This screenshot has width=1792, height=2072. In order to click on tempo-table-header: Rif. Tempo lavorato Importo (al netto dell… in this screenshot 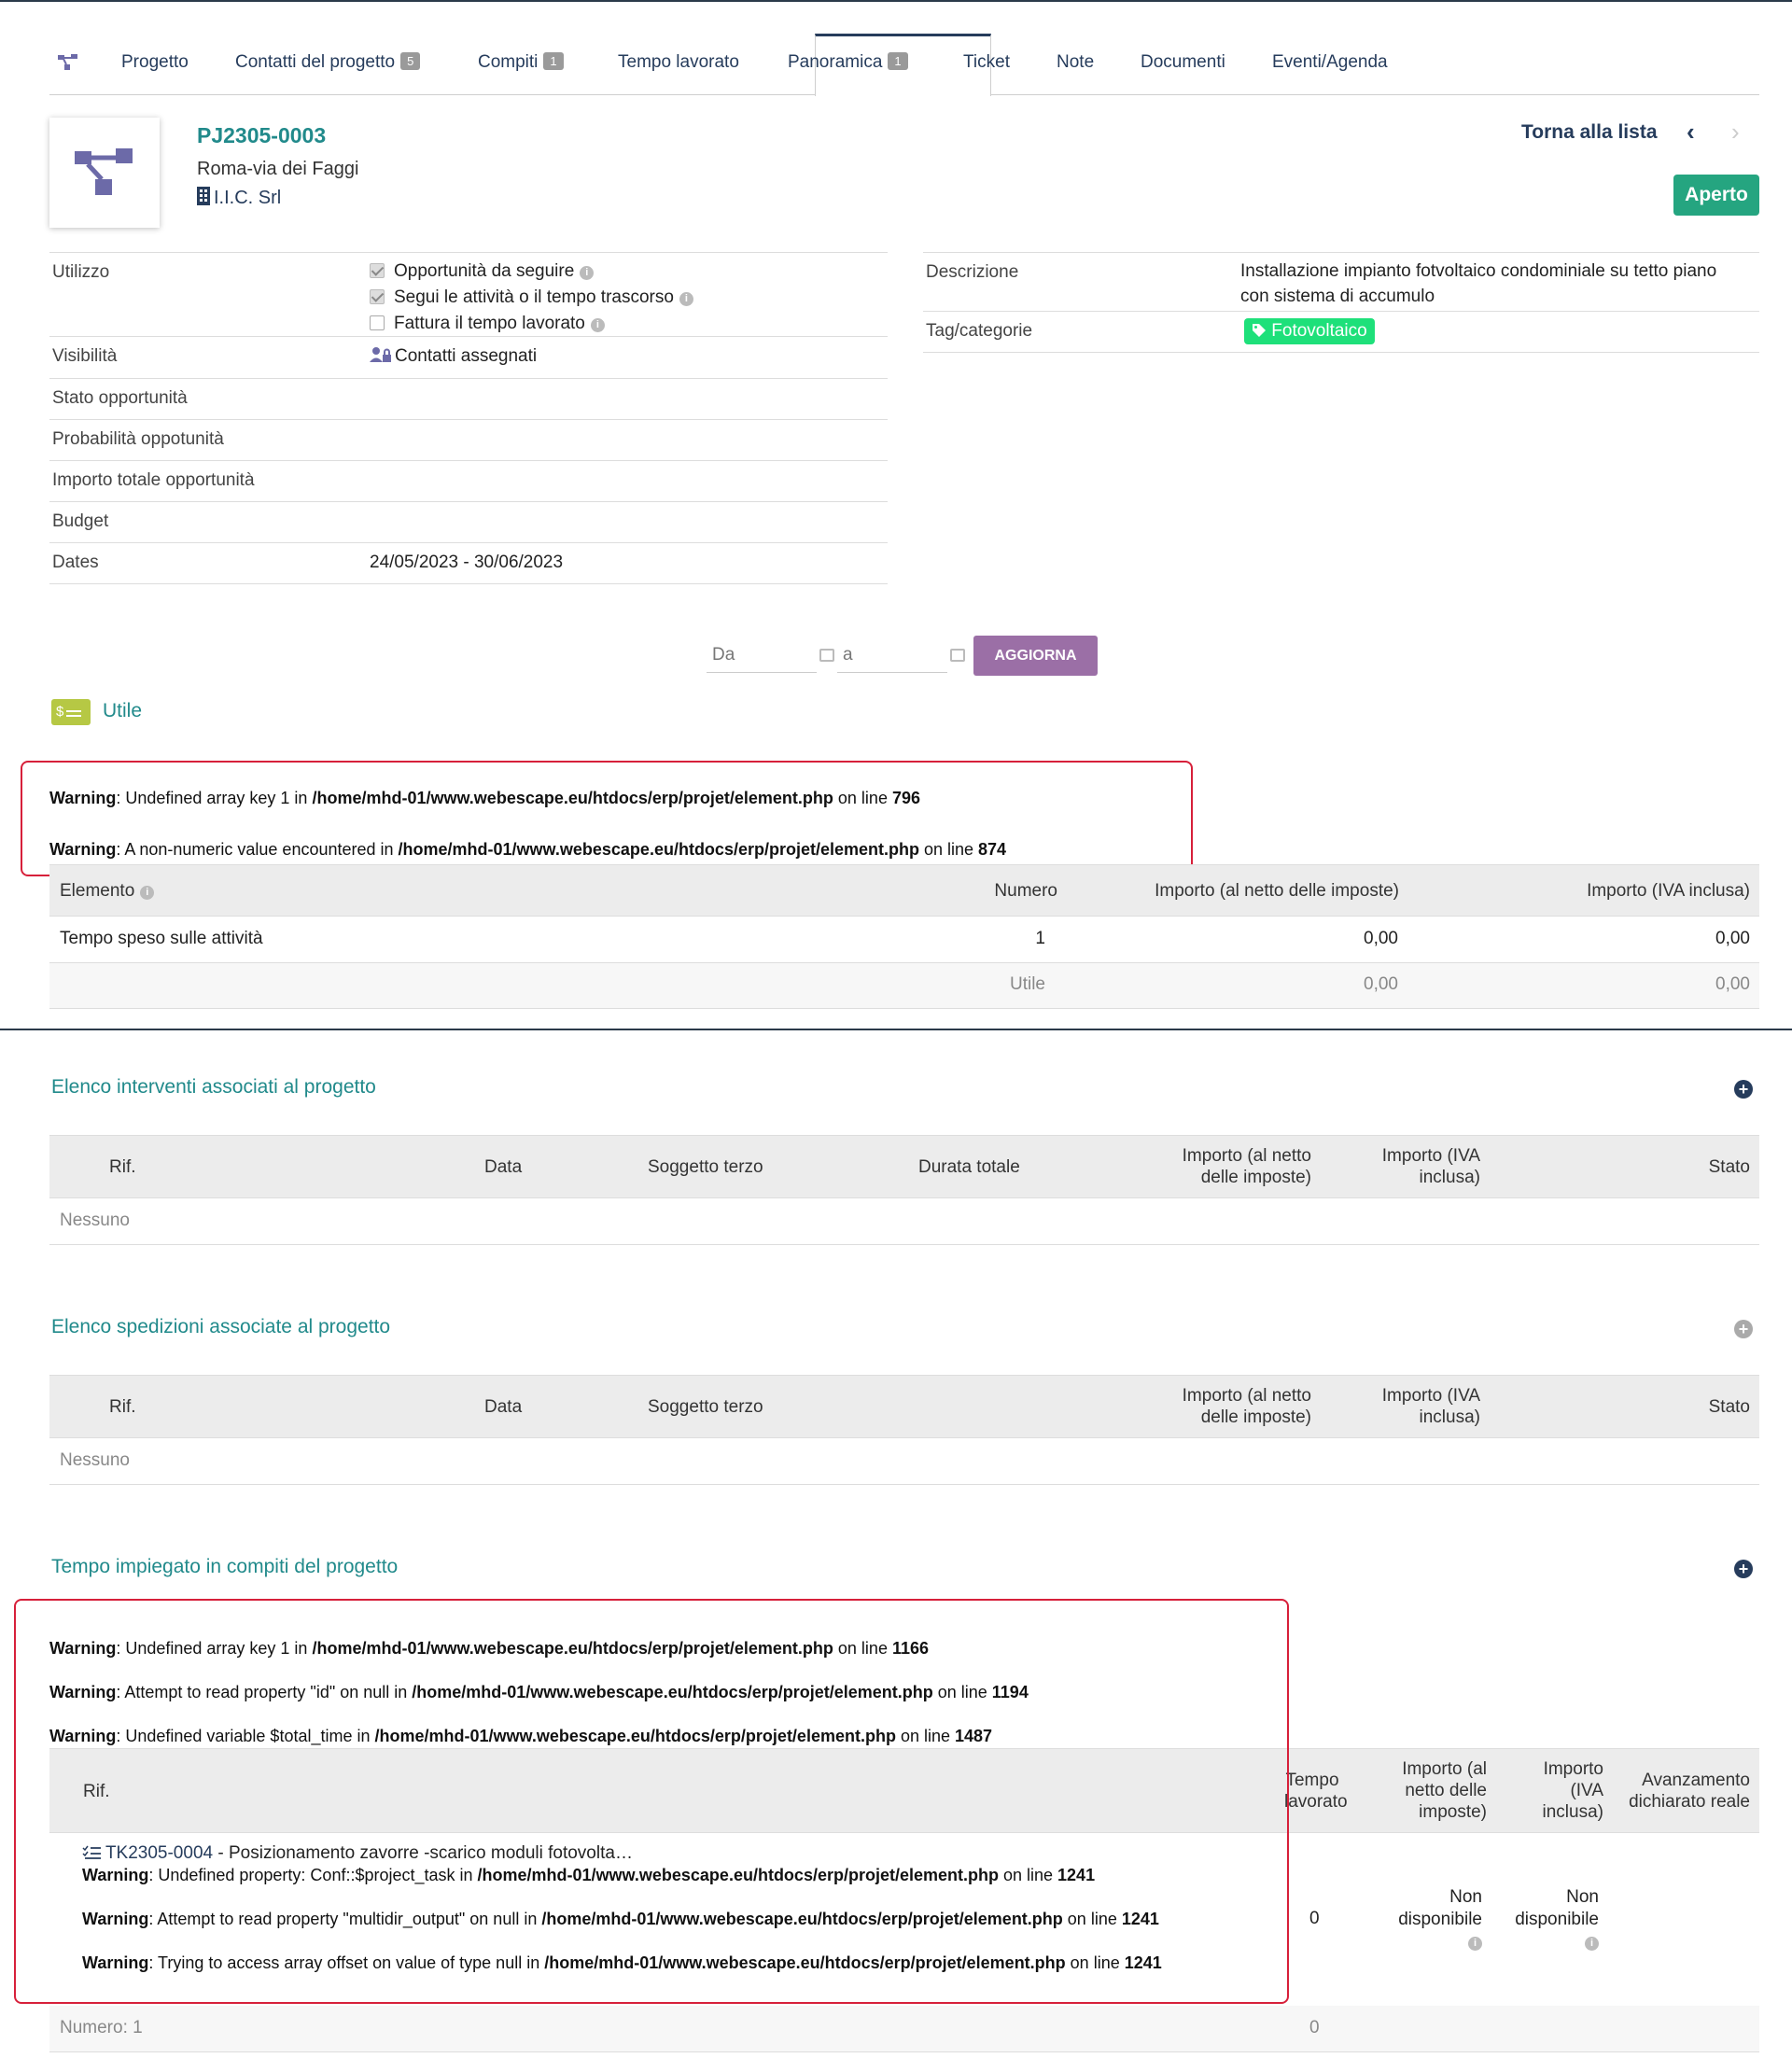, I will do `click(904, 1790)`.